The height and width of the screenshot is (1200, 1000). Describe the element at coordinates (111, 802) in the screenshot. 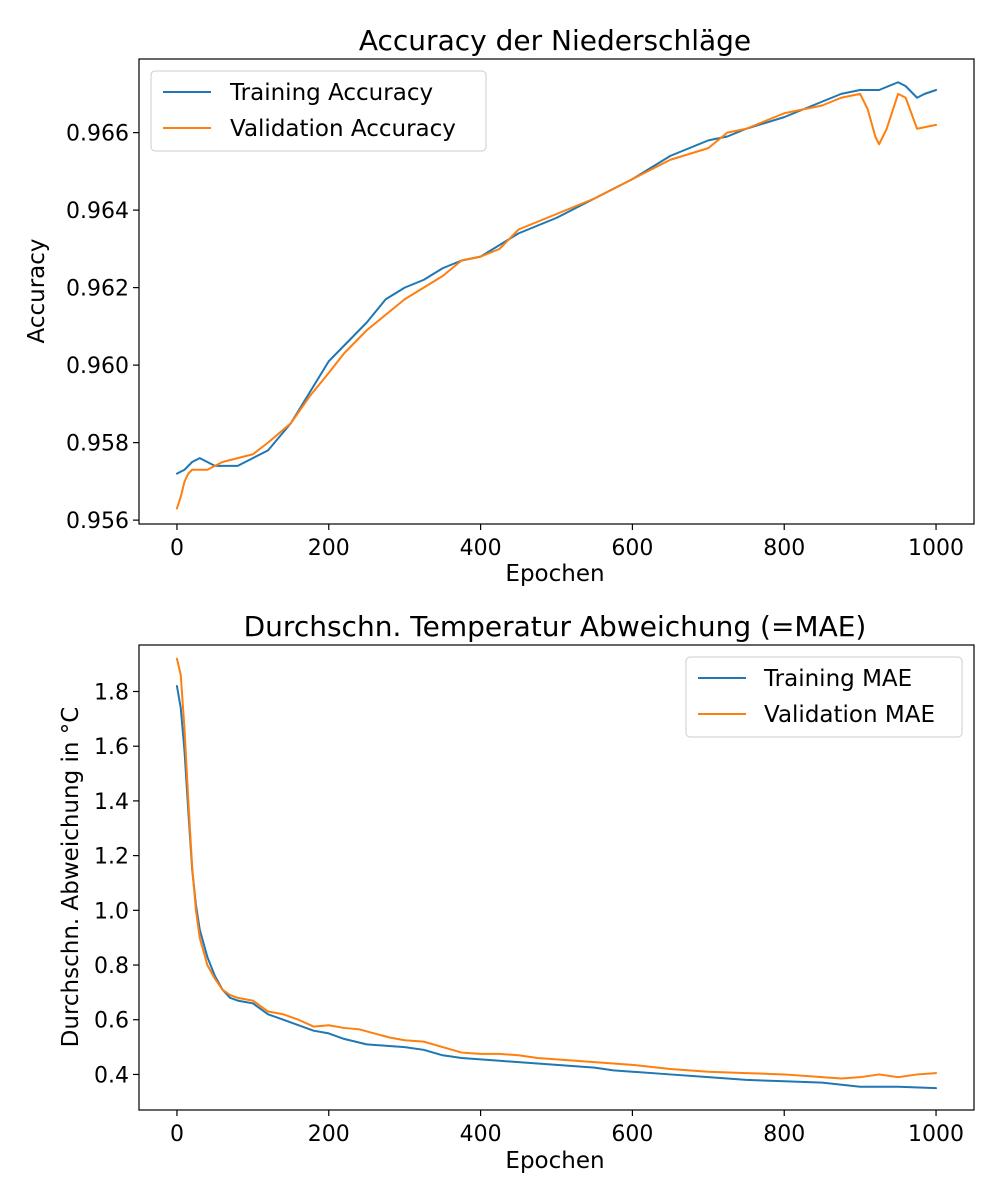

I see `y-tick-label: 1.4` at that location.